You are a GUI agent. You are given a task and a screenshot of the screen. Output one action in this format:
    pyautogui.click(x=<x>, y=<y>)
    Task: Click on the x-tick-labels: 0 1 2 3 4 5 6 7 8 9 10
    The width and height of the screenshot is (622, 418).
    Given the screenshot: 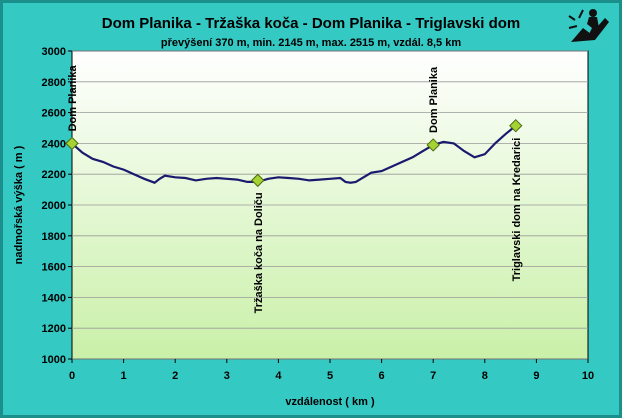 What is the action you would take?
    pyautogui.click(x=331, y=376)
    